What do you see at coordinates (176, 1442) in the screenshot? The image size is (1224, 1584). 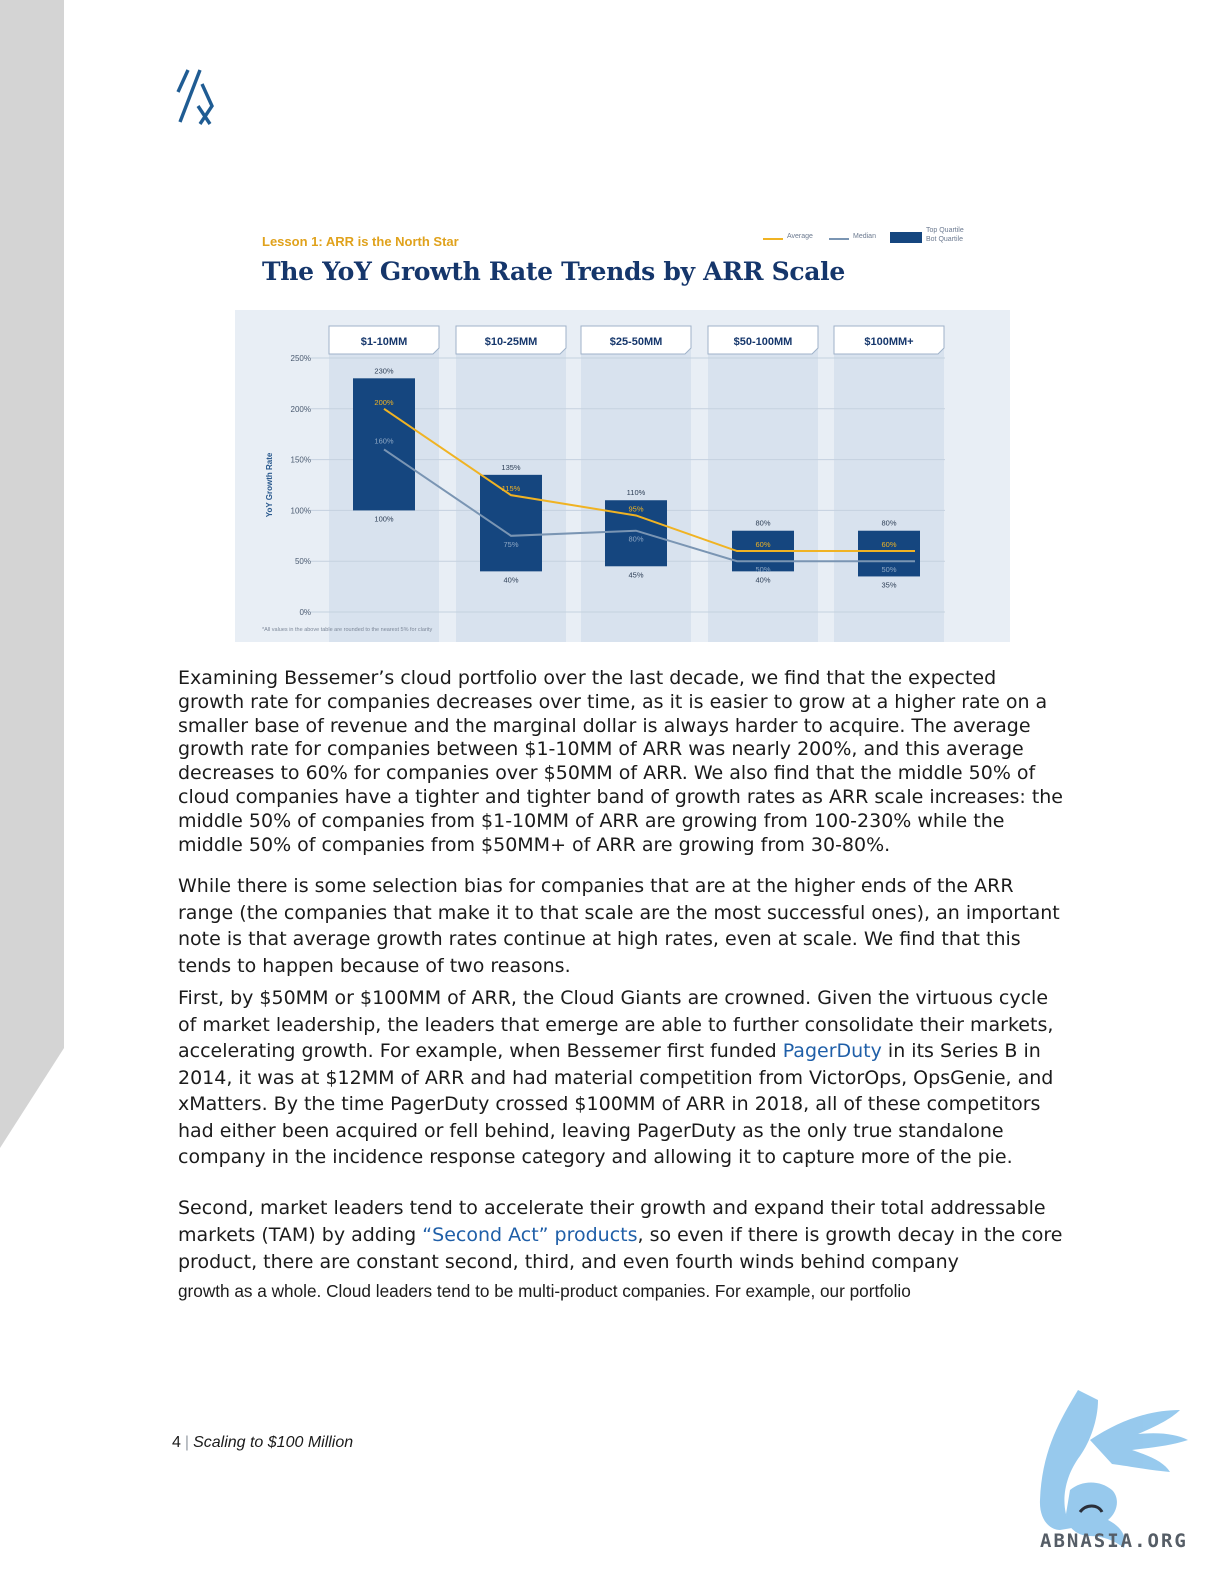 I see `page-number: 4` at bounding box center [176, 1442].